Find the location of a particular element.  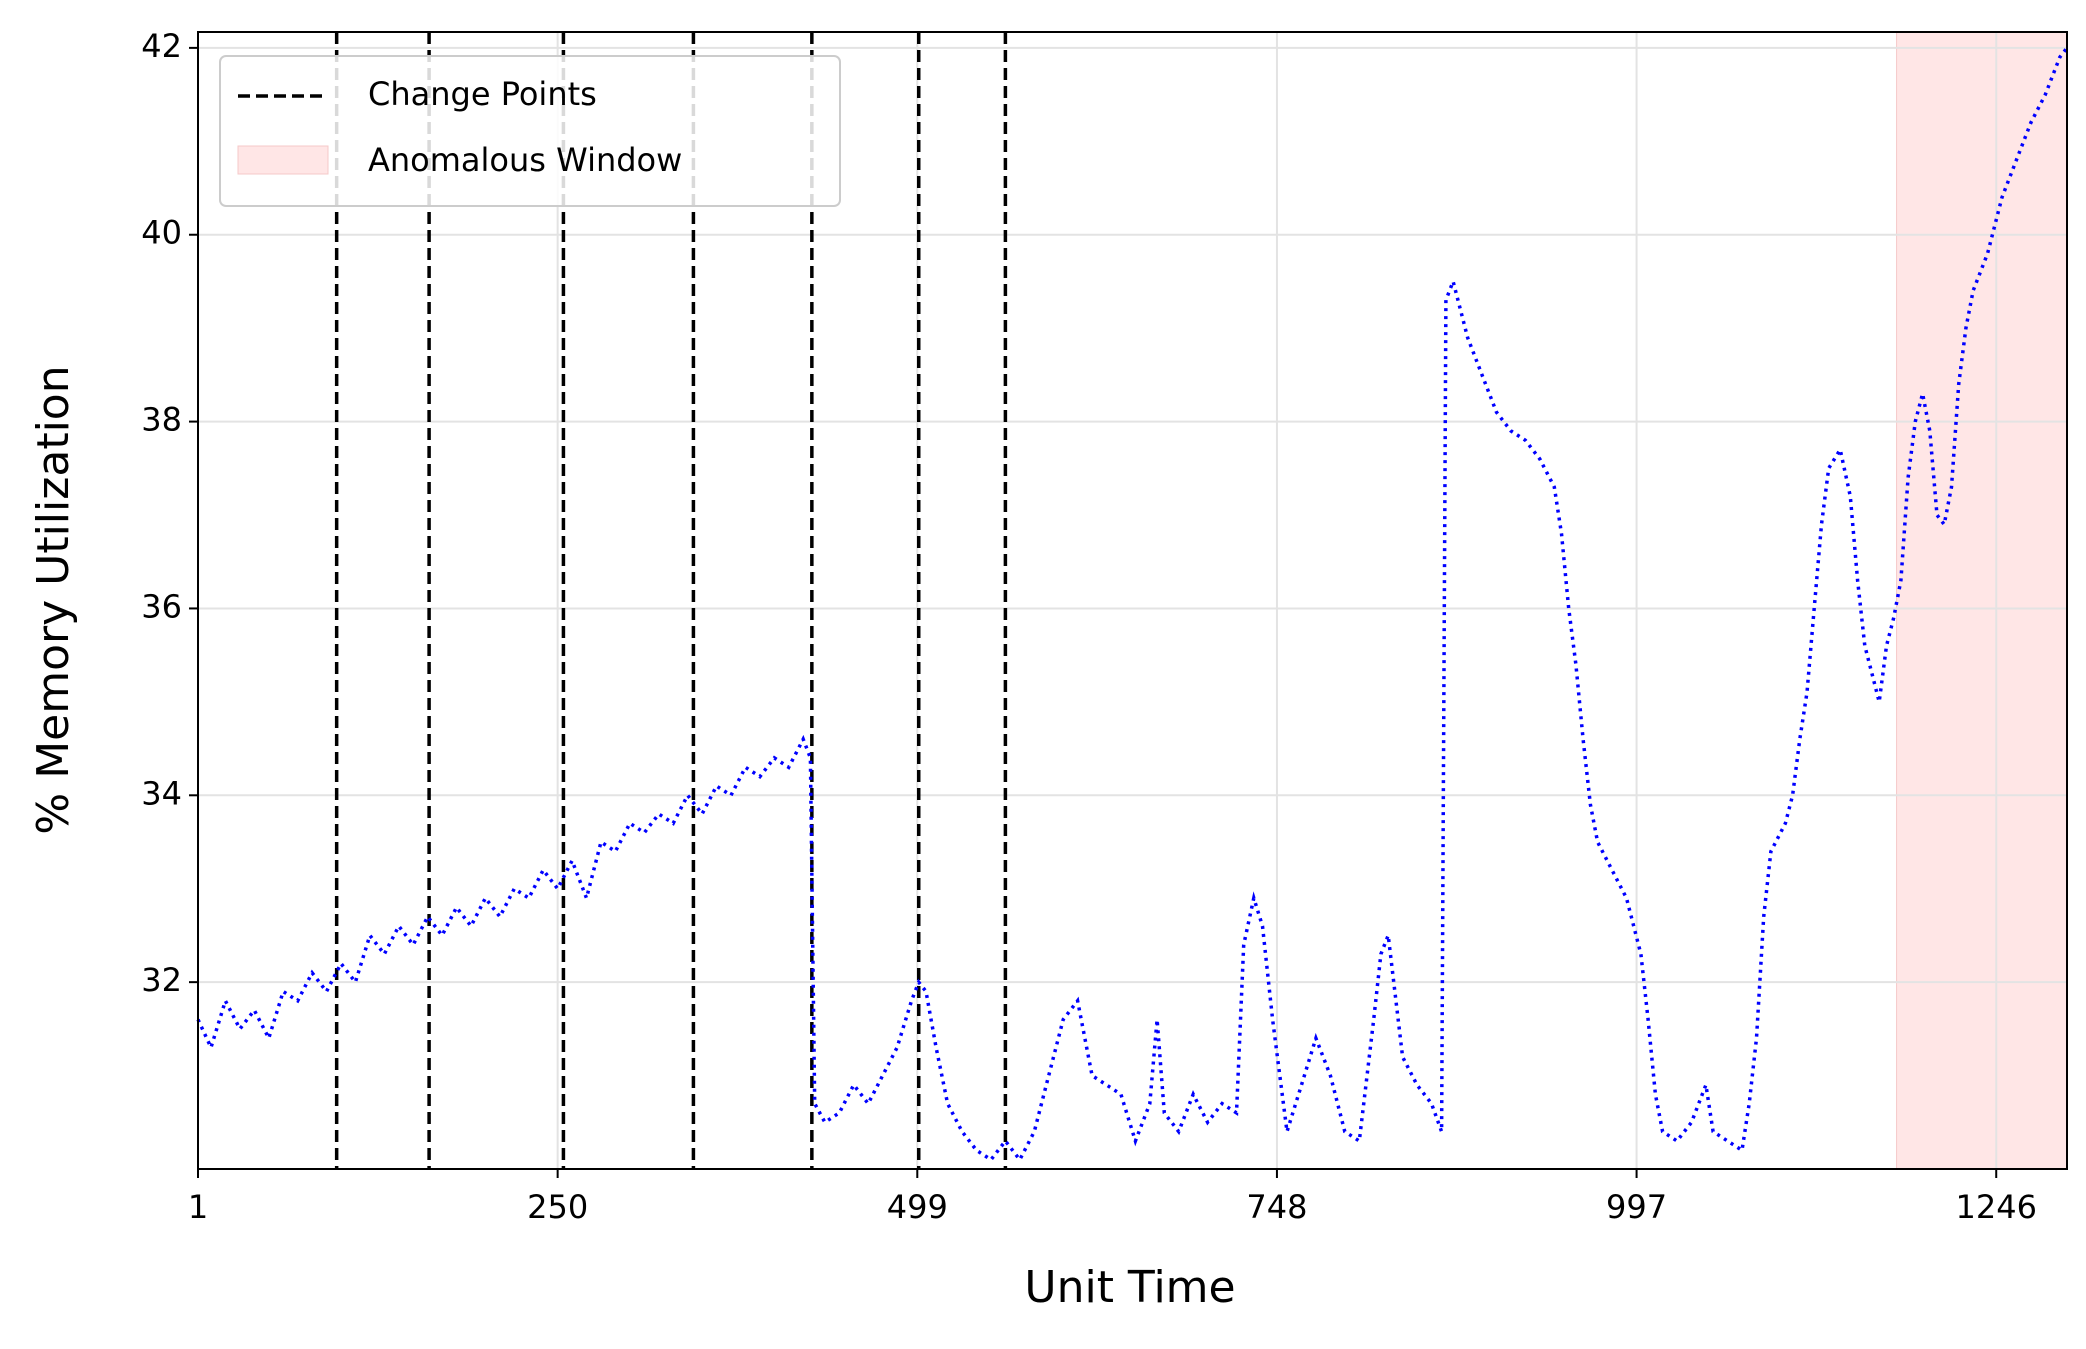

legend-box is located at coordinates (530, 131).